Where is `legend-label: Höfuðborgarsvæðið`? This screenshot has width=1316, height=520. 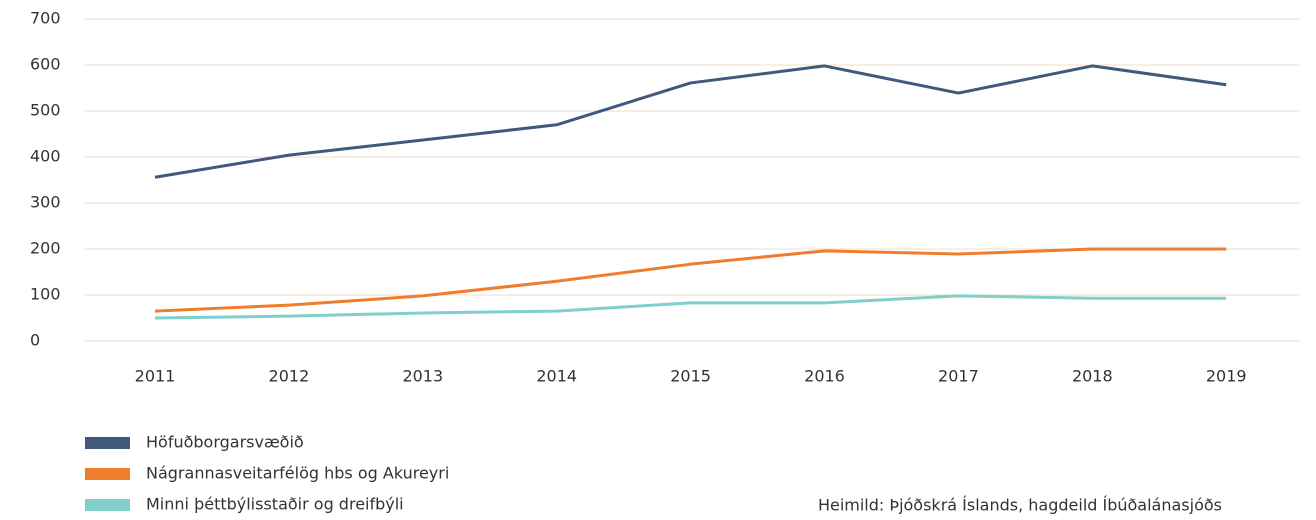
legend-label: Höfuðborgarsvæðið is located at coordinates (225, 442).